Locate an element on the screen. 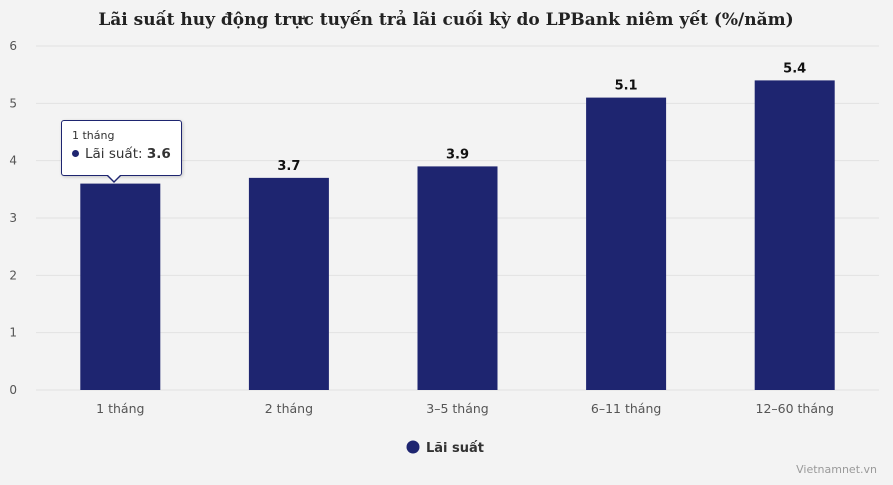 The image size is (893, 485). x-tick-label: 2 tháng is located at coordinates (289, 408).